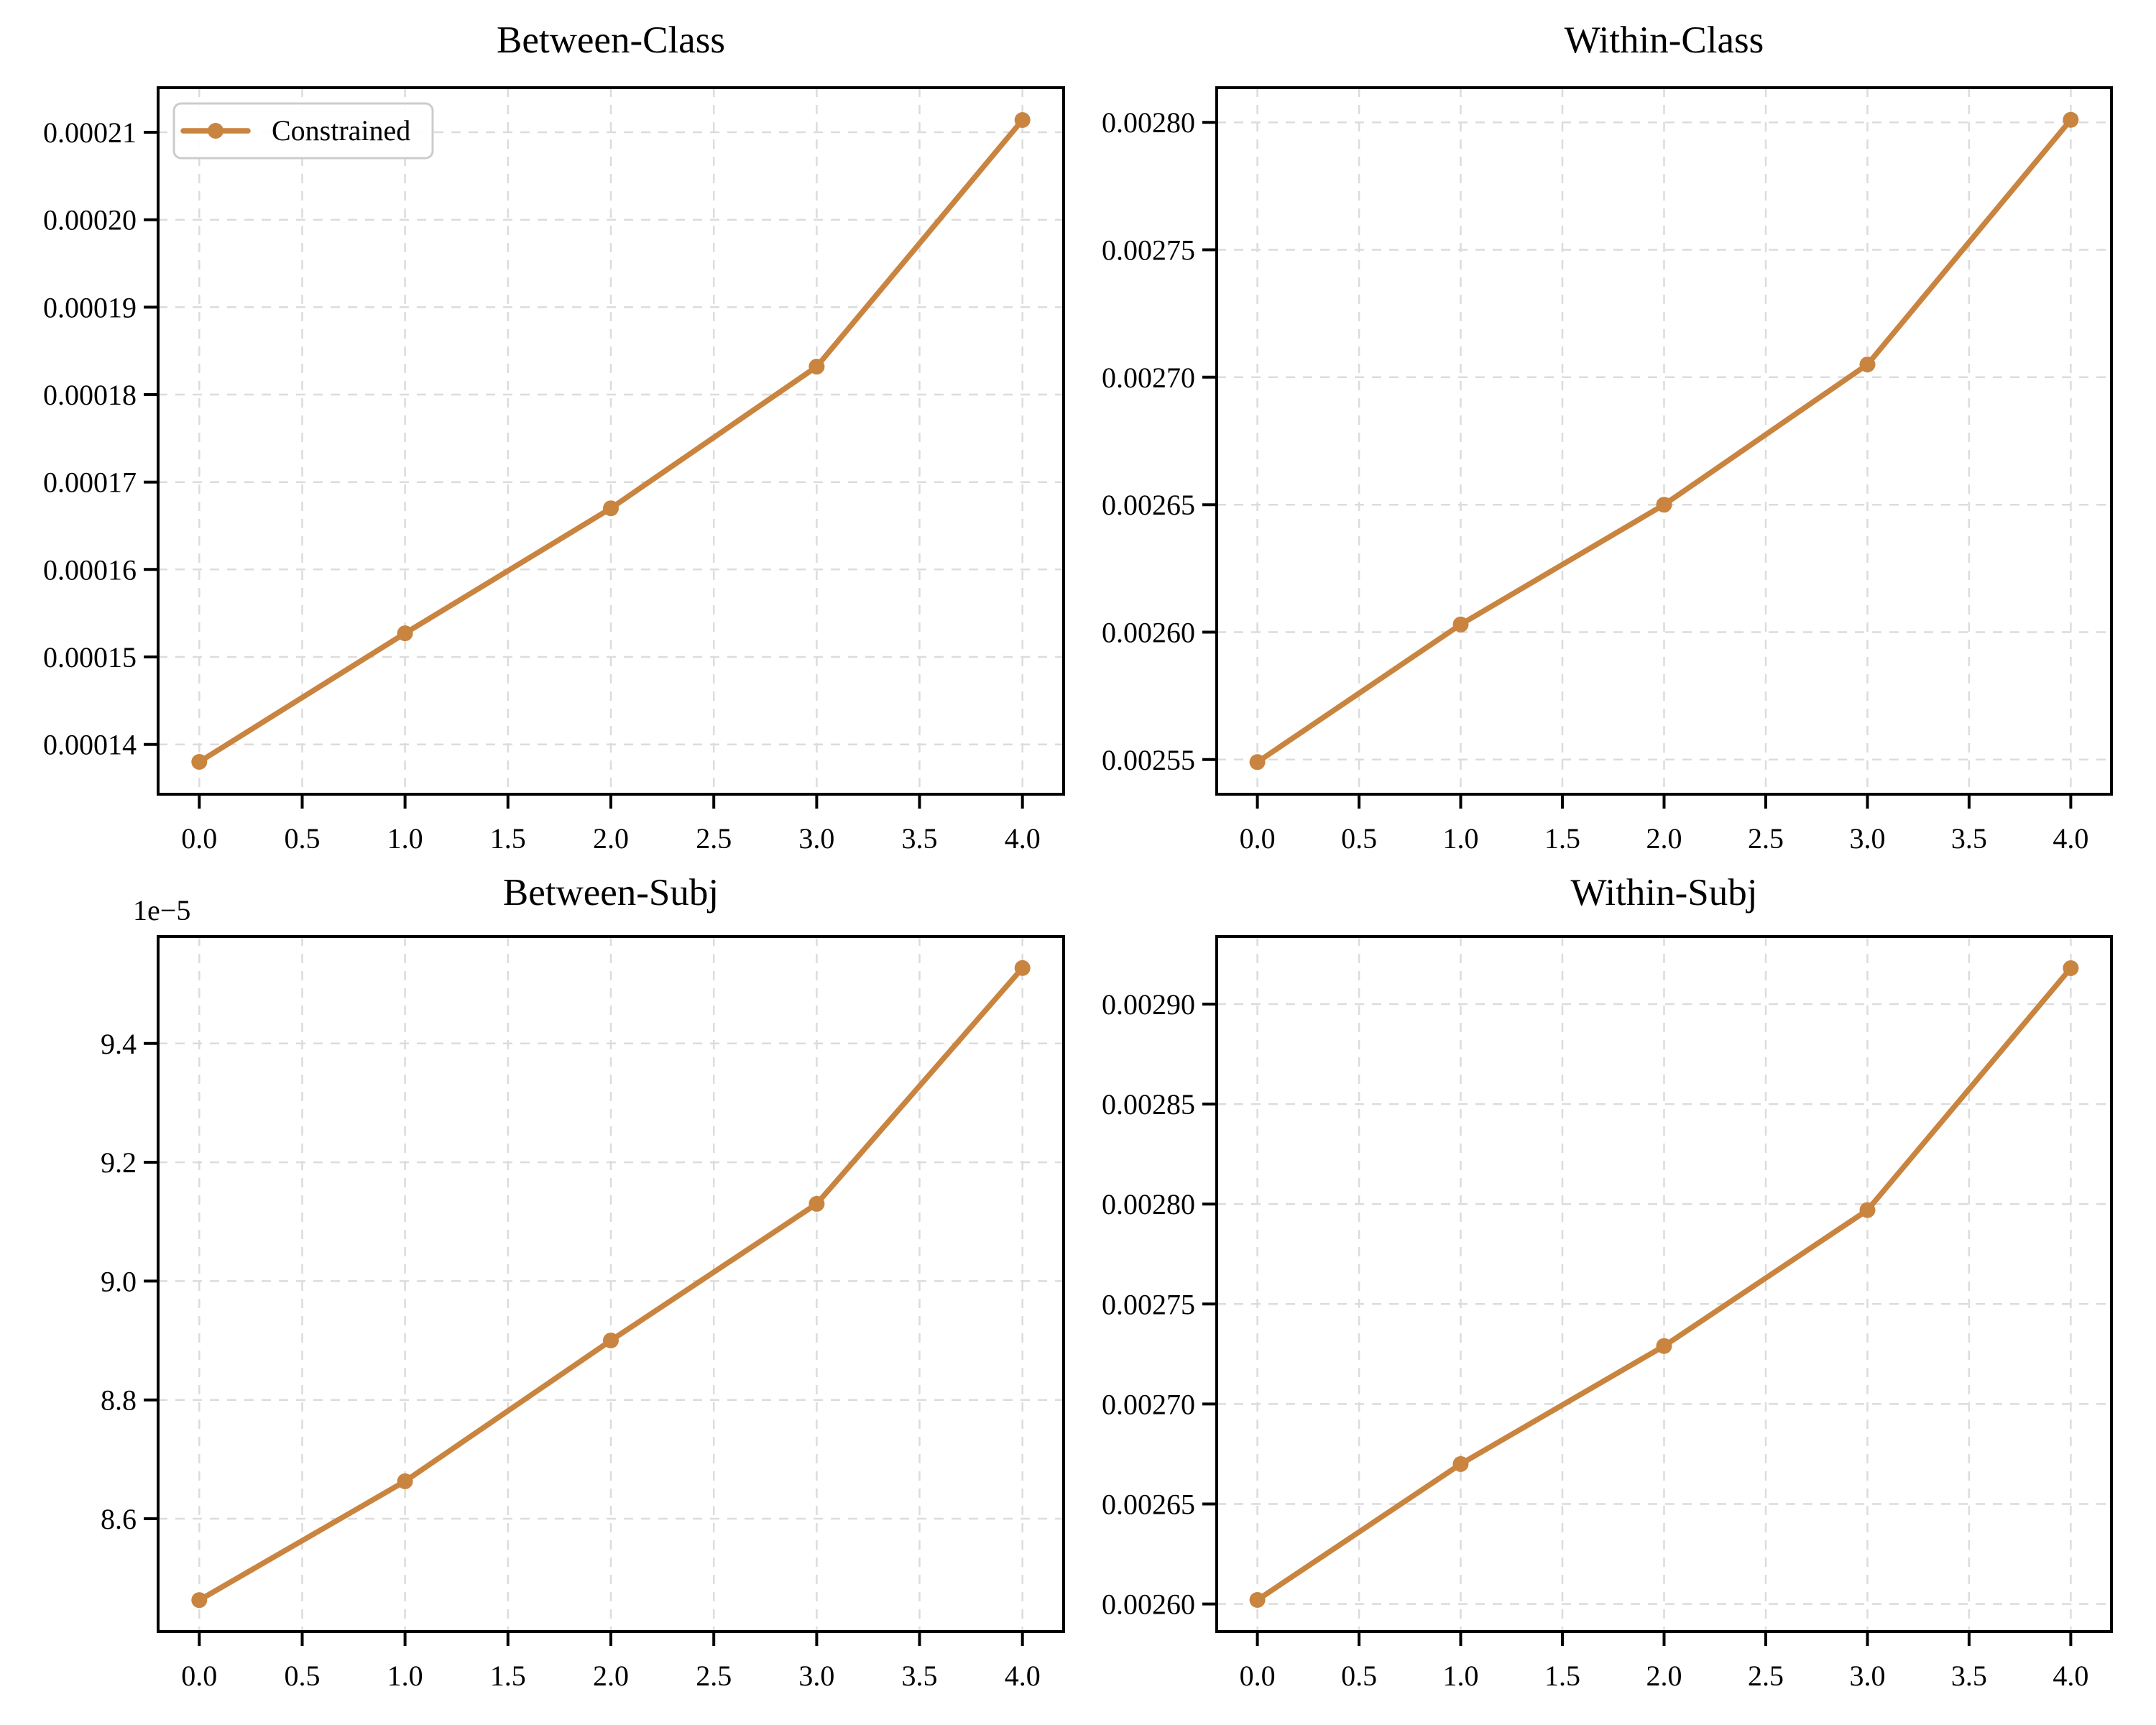  Describe the element at coordinates (119, 1519) in the screenshot. I see `y-tick-label: 8.6` at that location.